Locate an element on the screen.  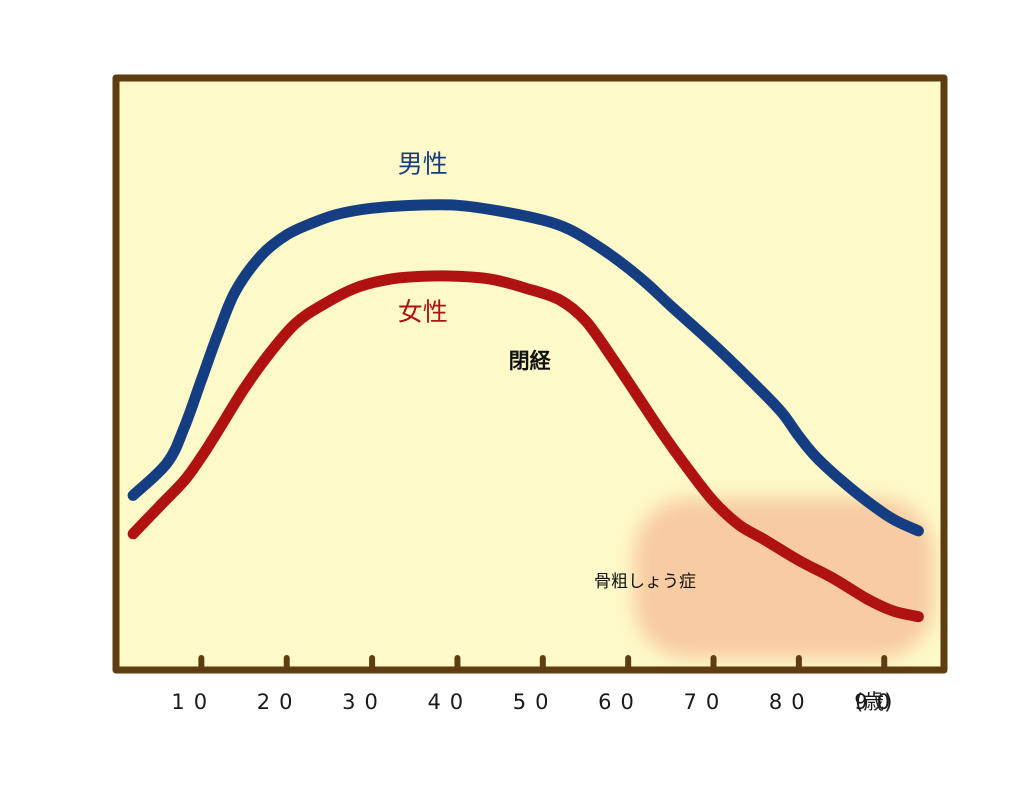
annotation-osteoporosis: 骨粗しょう症 is located at coordinates (645, 582).